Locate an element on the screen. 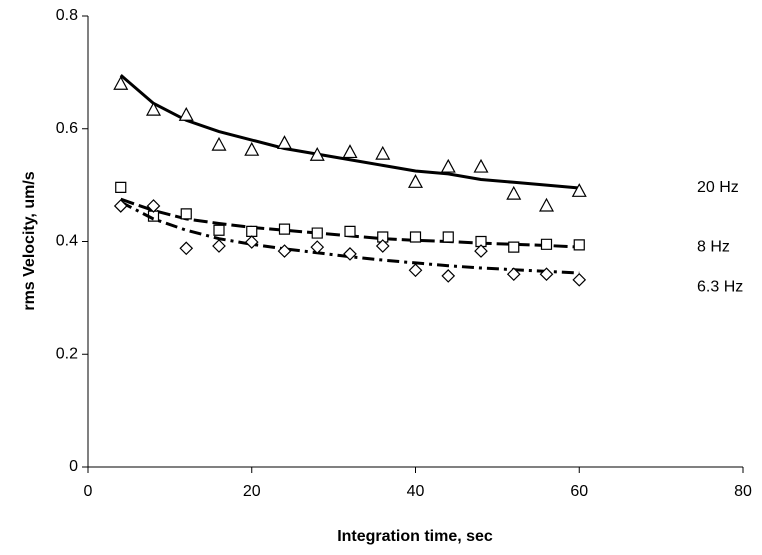  x-tick-label: 80 is located at coordinates (743, 491).